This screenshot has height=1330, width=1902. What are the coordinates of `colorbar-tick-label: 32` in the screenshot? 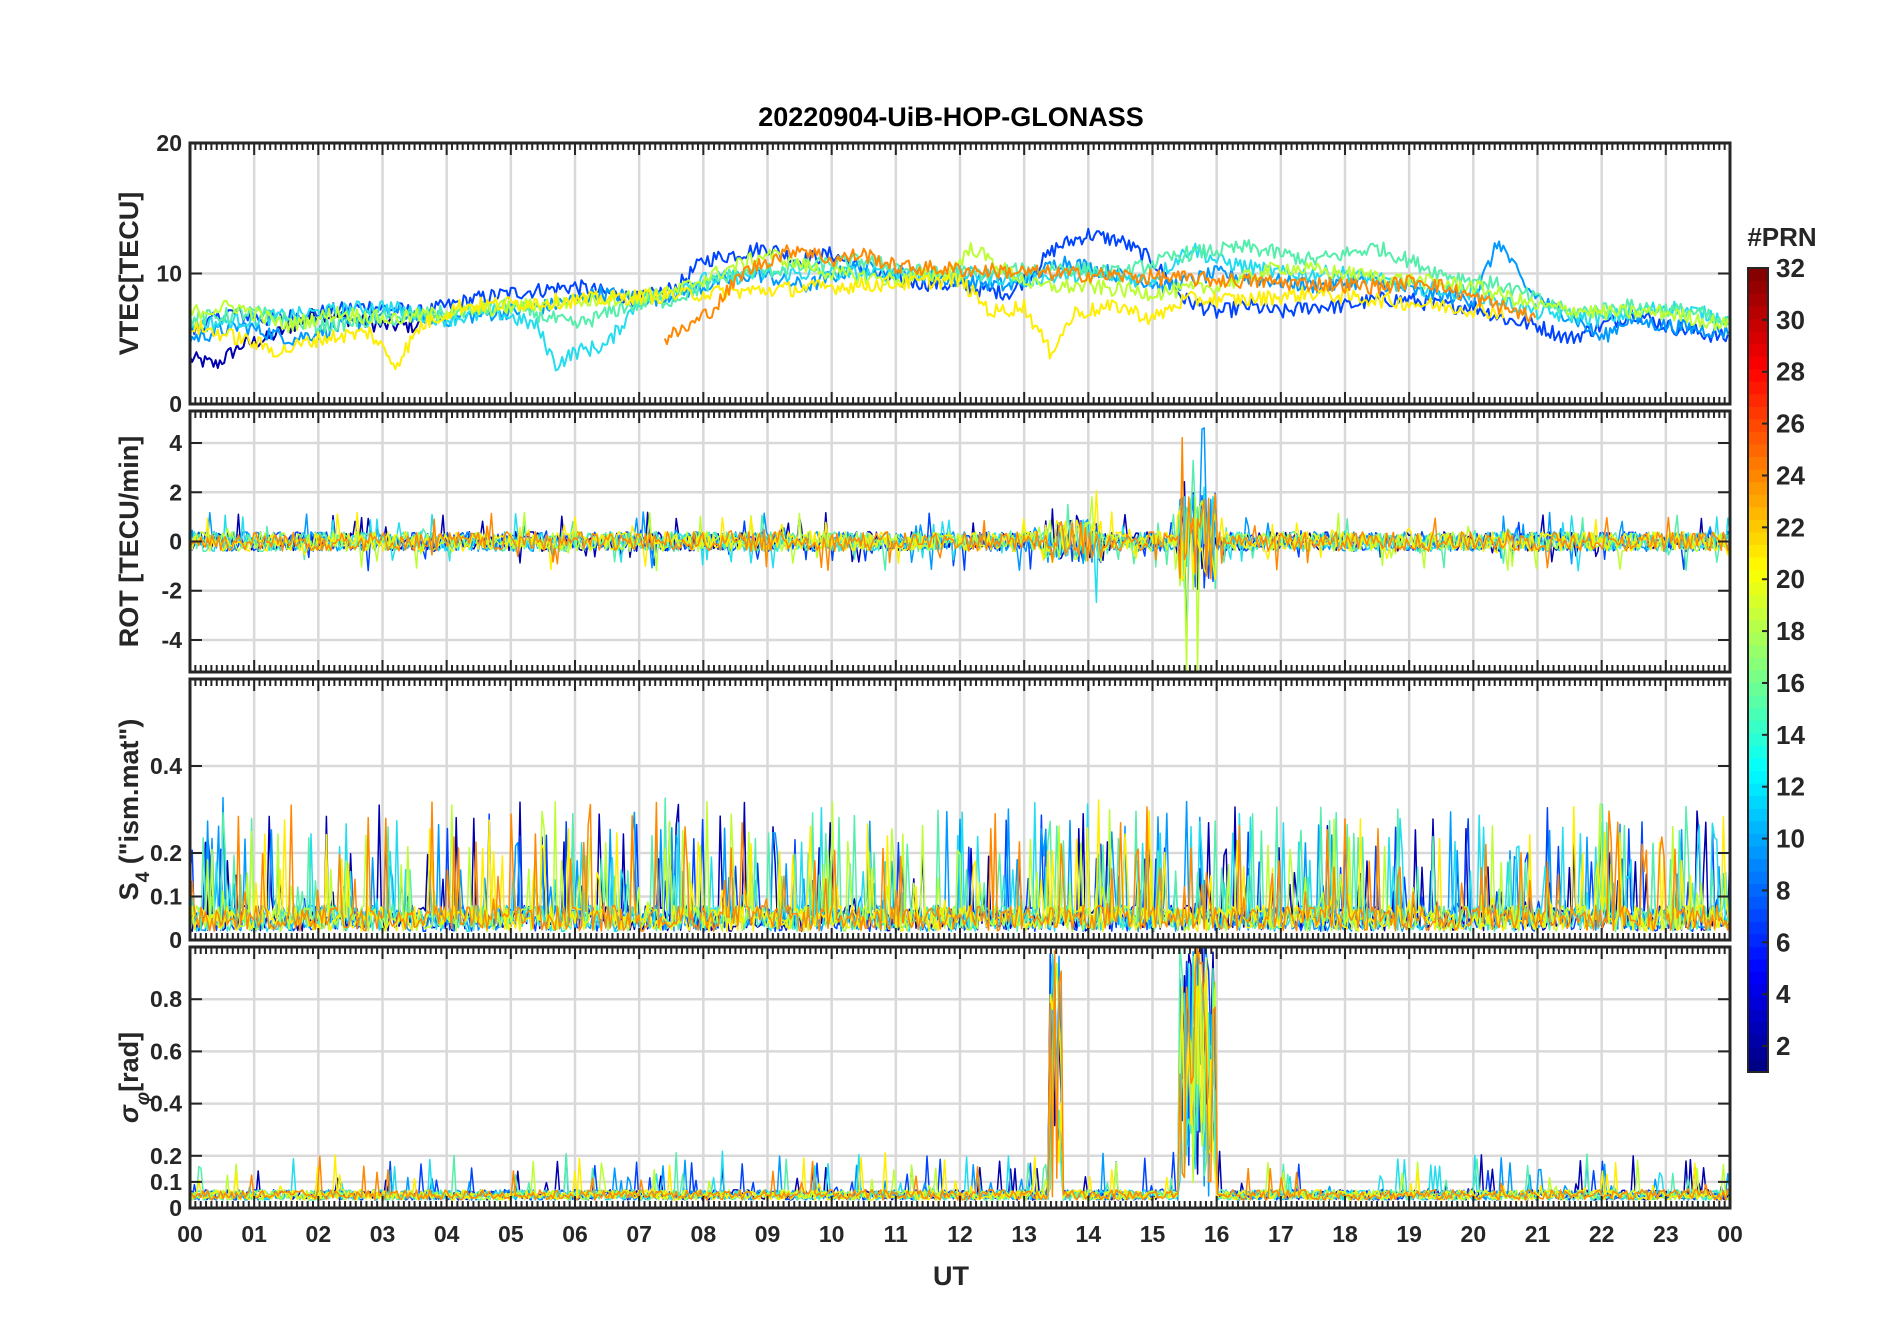 It's located at (1790, 268).